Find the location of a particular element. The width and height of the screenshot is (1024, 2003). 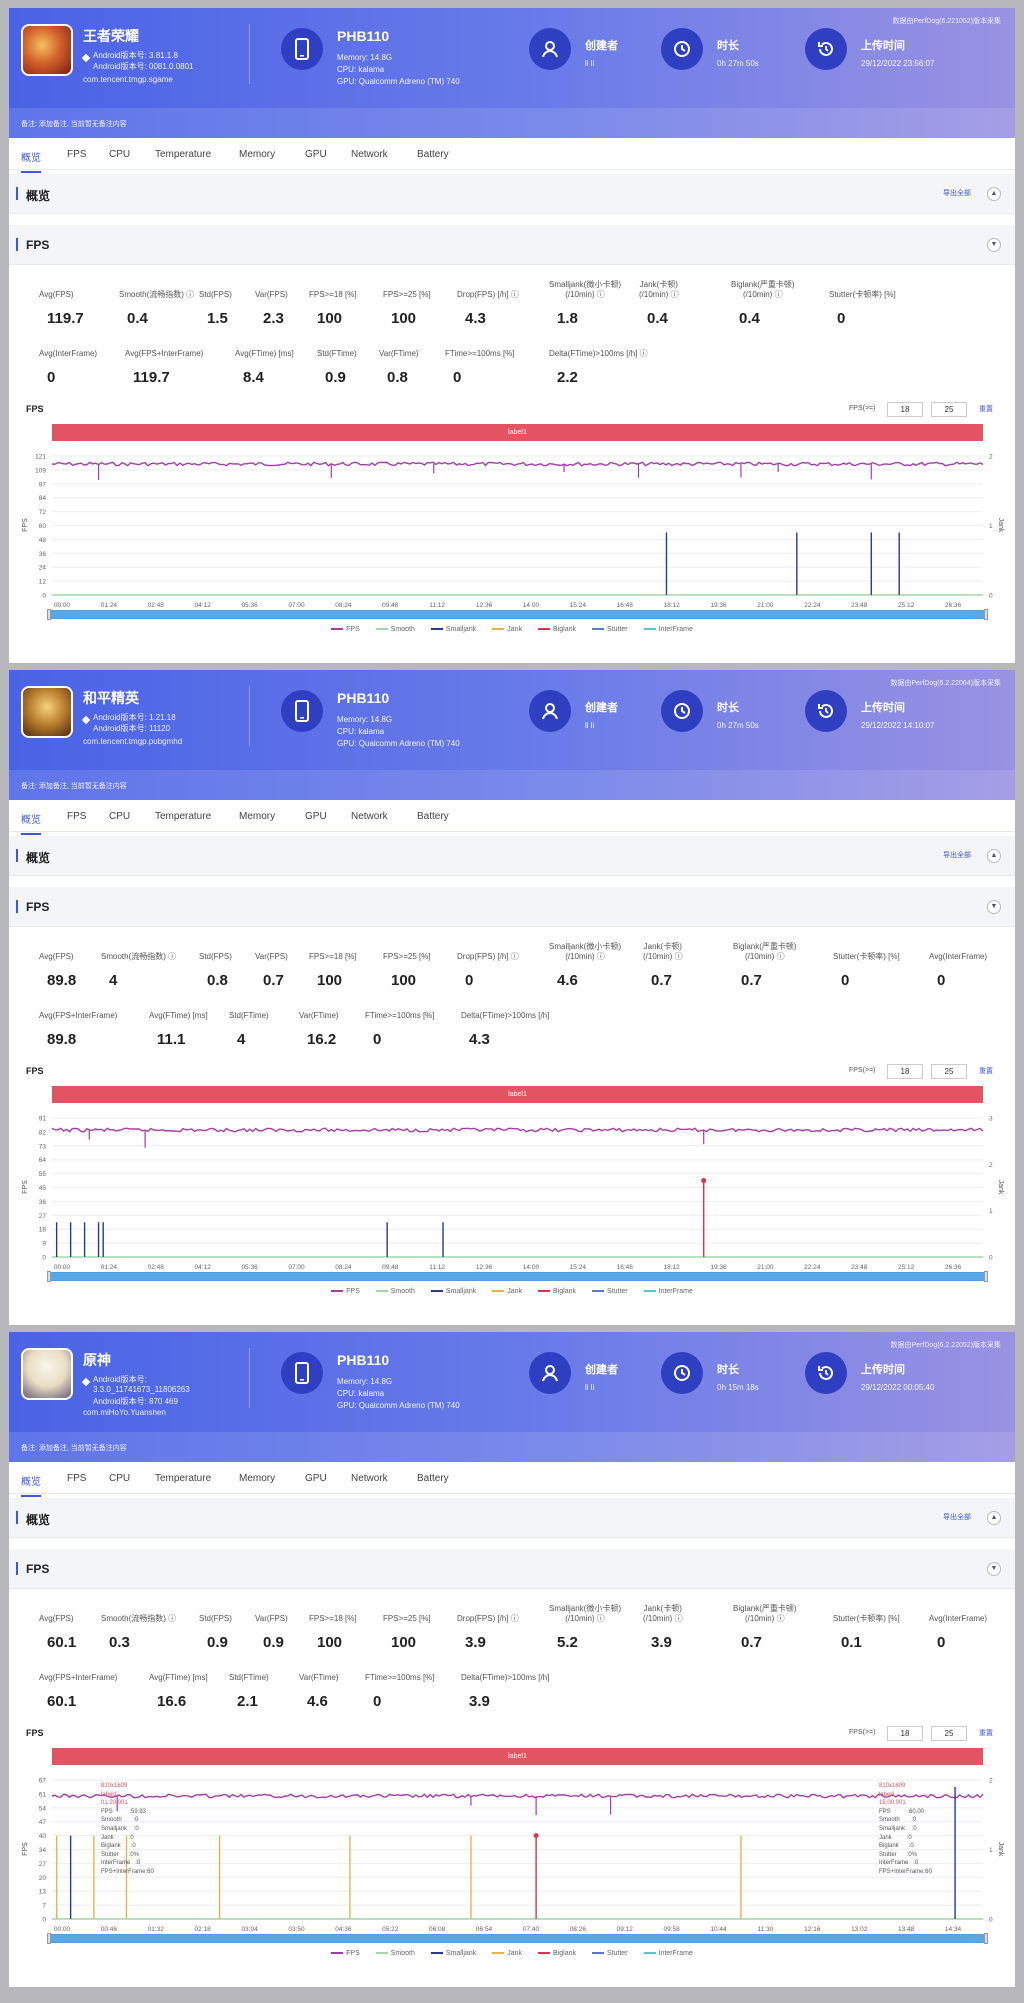

stat-label-duration: 时长 is located at coordinates (728, 46).